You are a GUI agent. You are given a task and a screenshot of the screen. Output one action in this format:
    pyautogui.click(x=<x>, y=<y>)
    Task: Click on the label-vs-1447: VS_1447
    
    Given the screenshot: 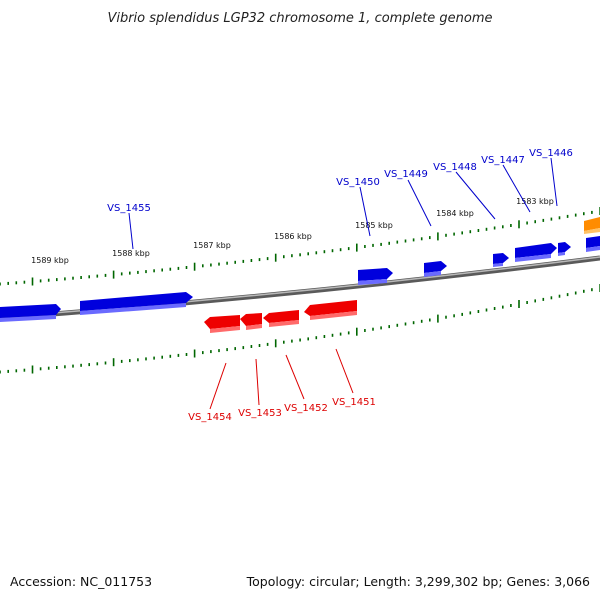 What is the action you would take?
    pyautogui.click(x=503, y=160)
    